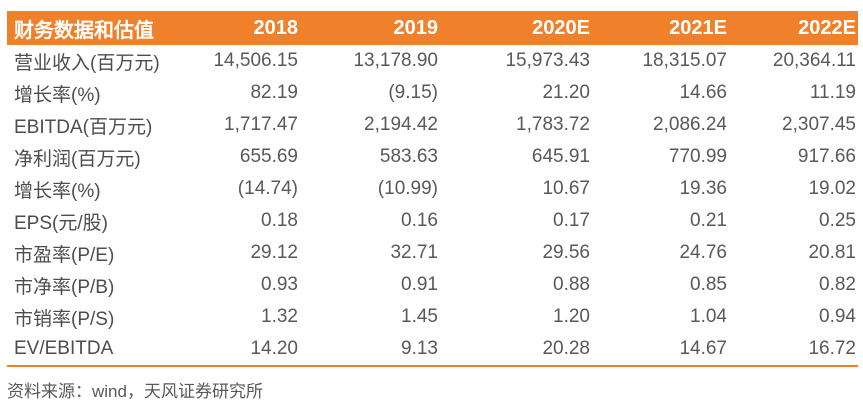 This screenshot has width=863, height=403. Describe the element at coordinates (413, 92) in the screenshot. I see `cell-value: (9.15)` at that location.